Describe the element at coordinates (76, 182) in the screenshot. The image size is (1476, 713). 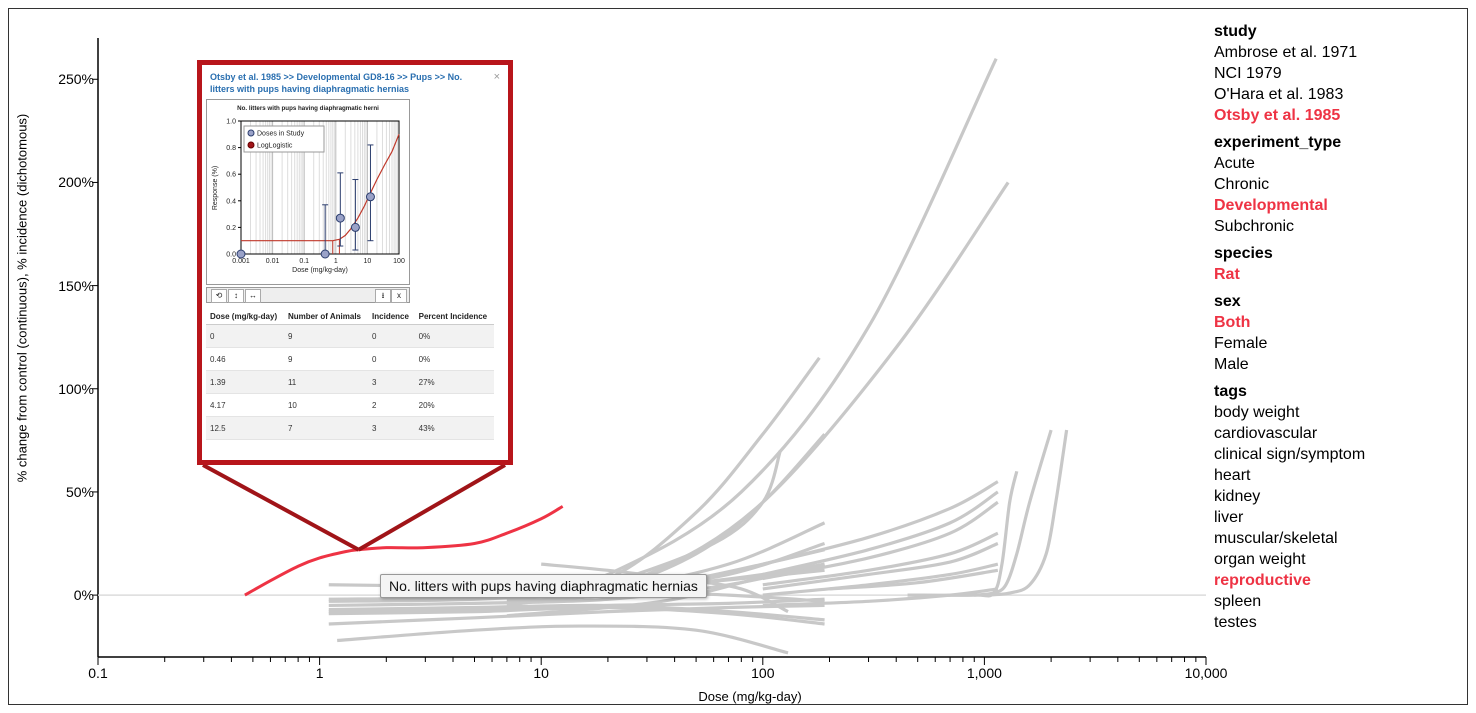
I see `y-tick-label: 200%` at that location.